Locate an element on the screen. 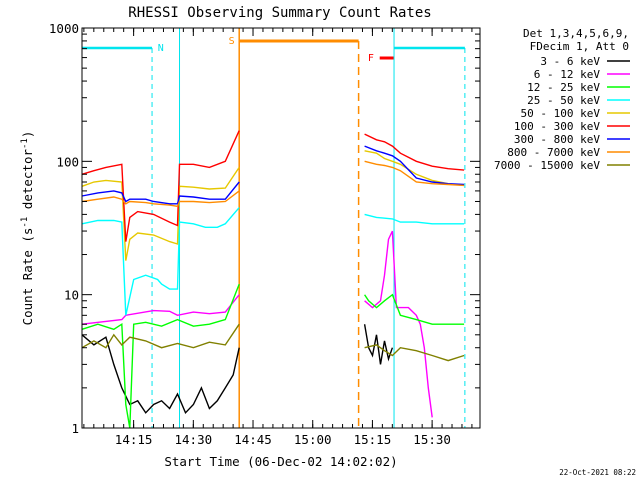  x-tick-label: 14:30 is located at coordinates (194, 439).